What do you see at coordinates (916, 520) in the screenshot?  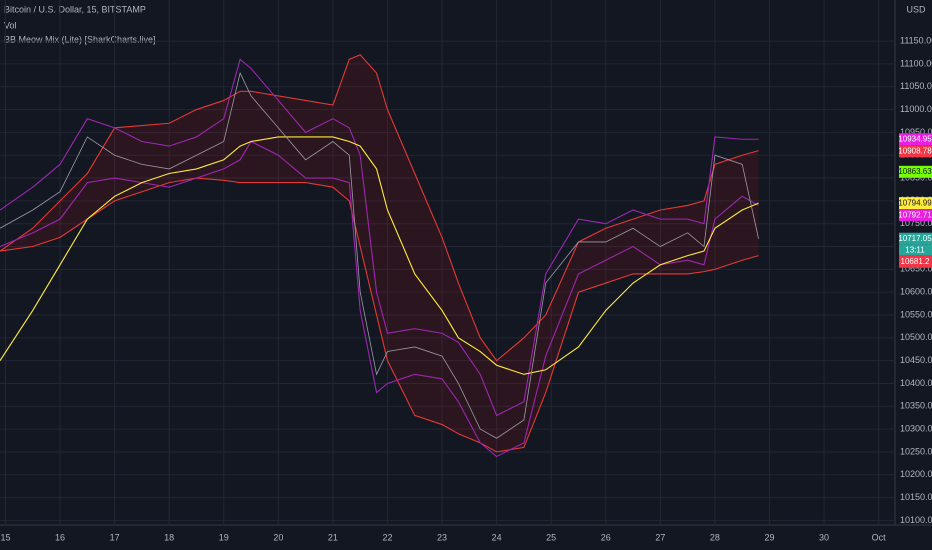 I see `y-tick-label: 10100.00` at bounding box center [916, 520].